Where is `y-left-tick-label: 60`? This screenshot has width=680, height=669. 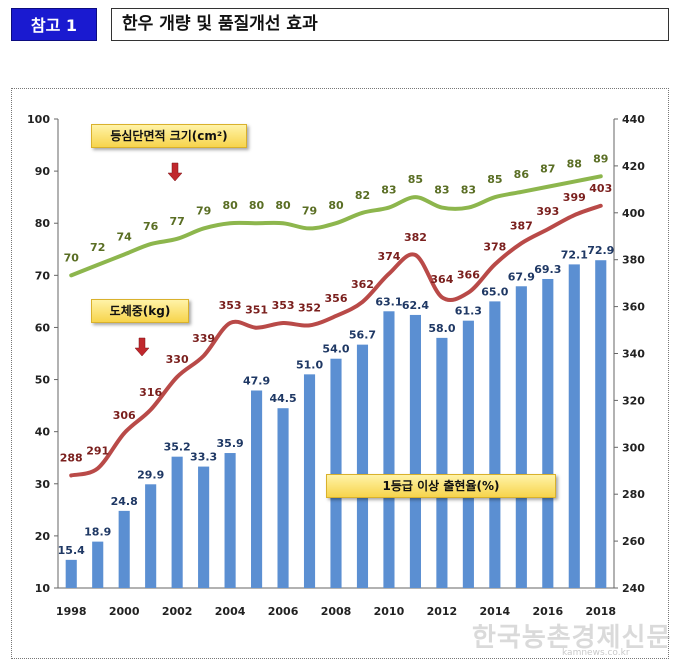
y-left-tick-label: 60 is located at coordinates (43, 327).